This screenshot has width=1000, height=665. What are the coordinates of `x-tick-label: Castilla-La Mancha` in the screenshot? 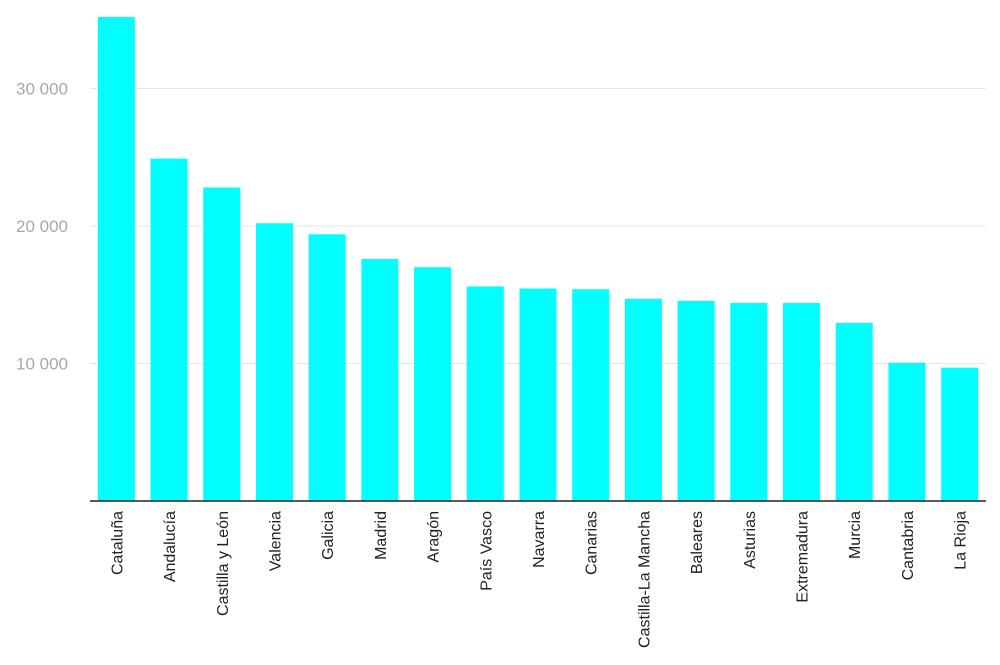 It's located at (644, 579).